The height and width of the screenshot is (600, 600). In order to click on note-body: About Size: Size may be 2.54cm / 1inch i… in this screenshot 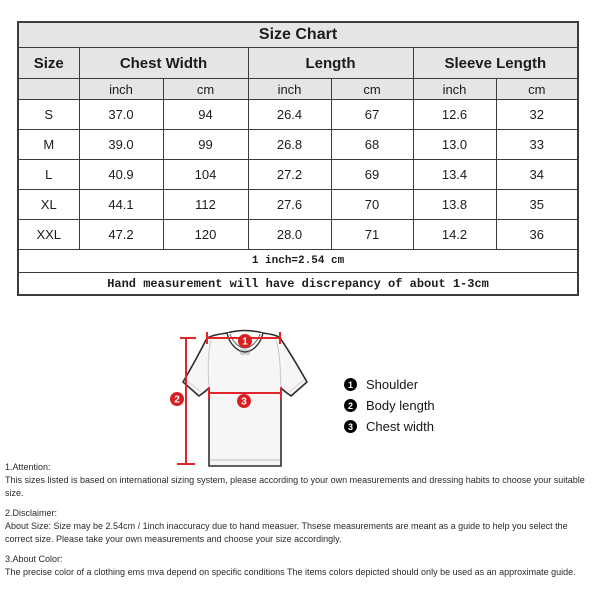, I will do `click(286, 532)`.